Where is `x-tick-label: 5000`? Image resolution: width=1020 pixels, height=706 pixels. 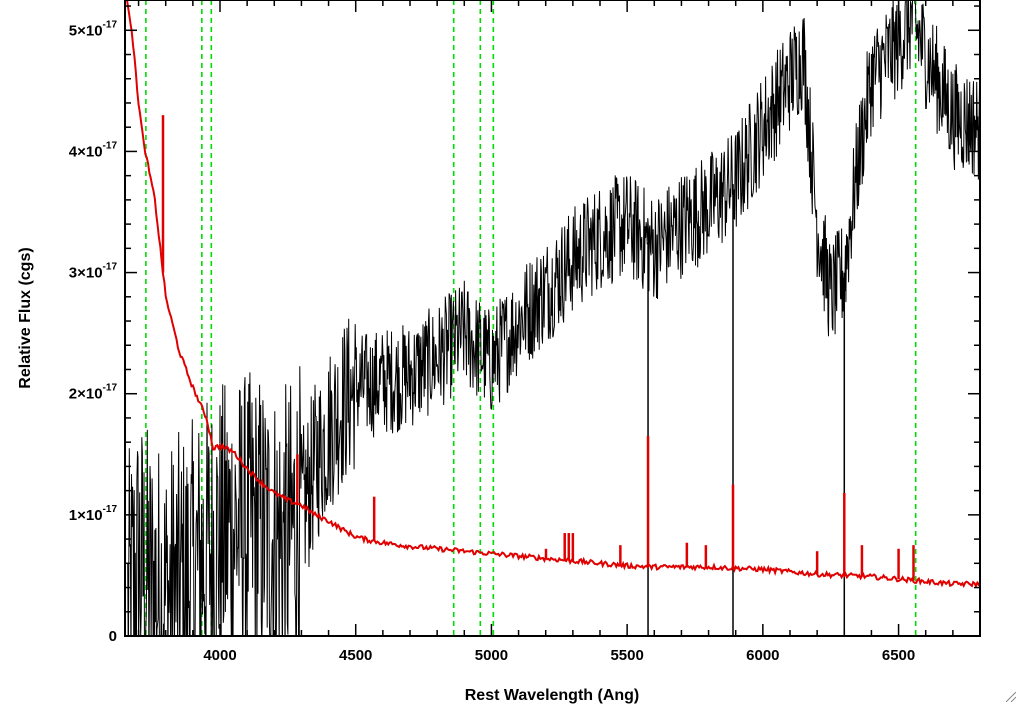
x-tick-label: 5000 is located at coordinates (491, 655).